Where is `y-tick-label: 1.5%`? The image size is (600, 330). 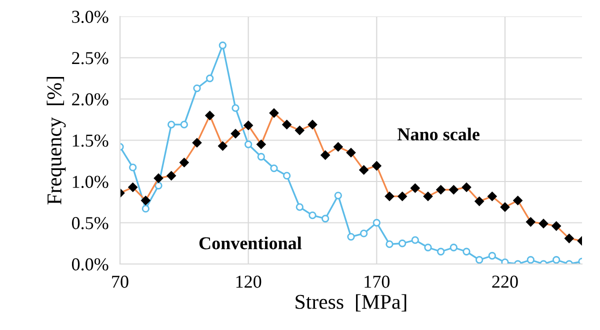
y-tick-label: 1.5% is located at coordinates (90, 140).